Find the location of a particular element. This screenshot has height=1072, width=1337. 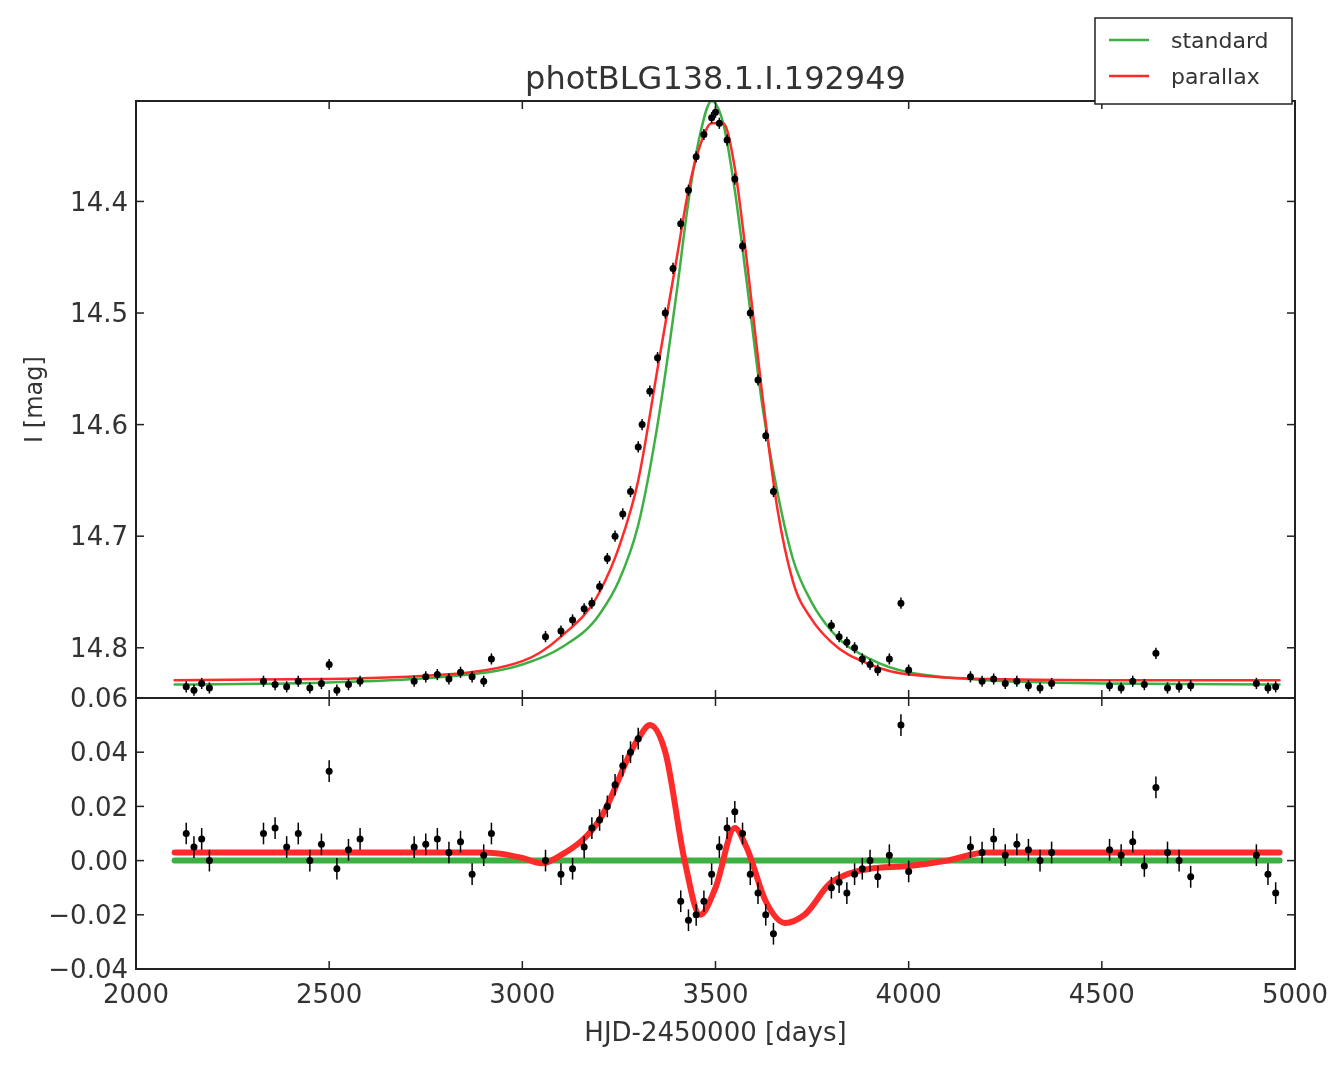

y-tick-label: 0.02 is located at coordinates (99, 806).